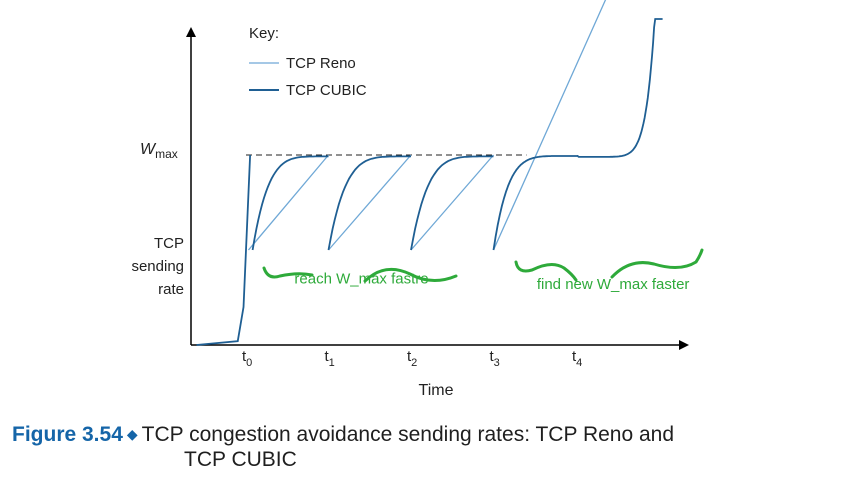 Image resolution: width=845 pixels, height=501 pixels. I want to click on caption-line2: TCP CUBIC, so click(240, 459).